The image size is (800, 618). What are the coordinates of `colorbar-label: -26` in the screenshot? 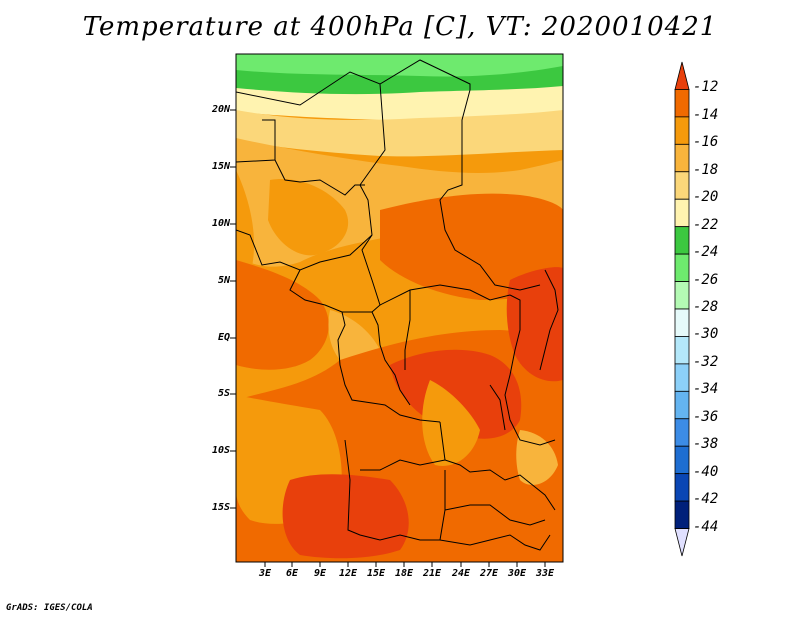 It's located at (706, 279).